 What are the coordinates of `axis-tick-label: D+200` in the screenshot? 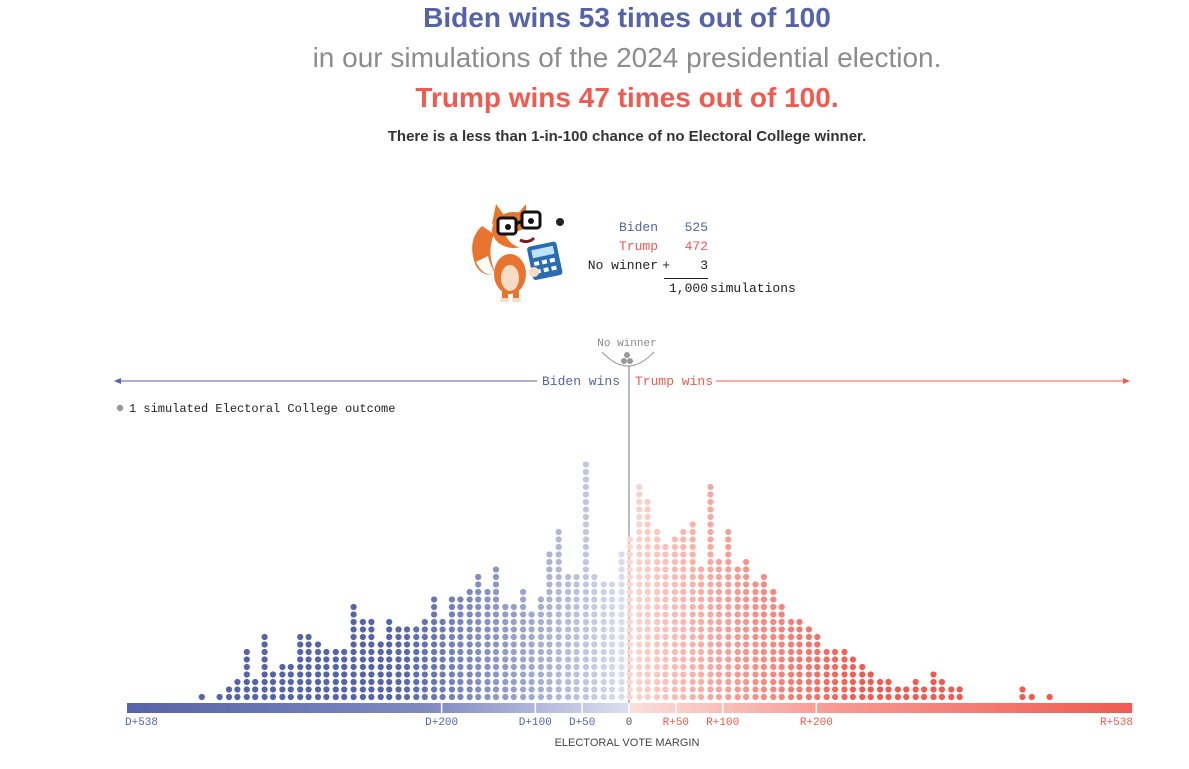 It's located at (441, 723).